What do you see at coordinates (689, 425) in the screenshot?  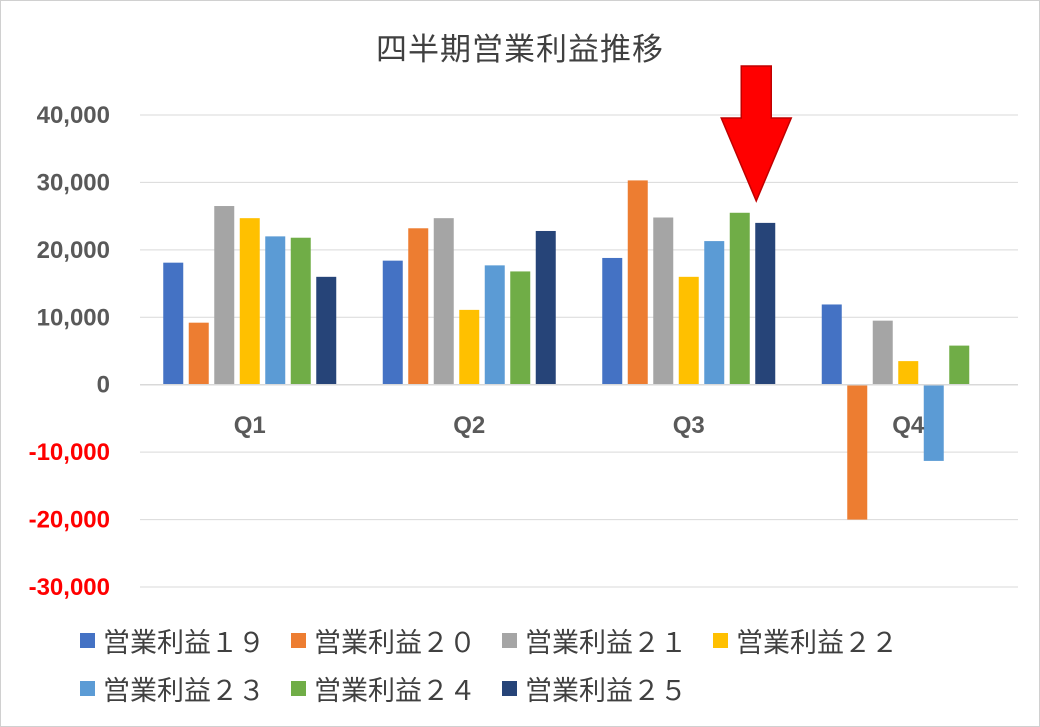 I see `x-tick-label: Q3` at bounding box center [689, 425].